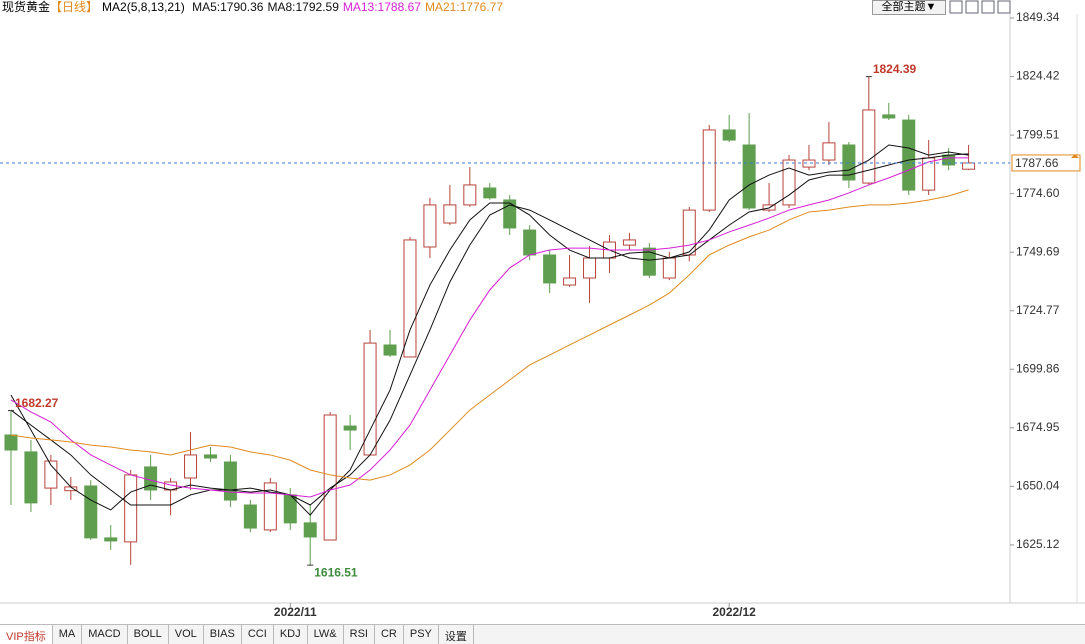 This screenshot has height=644, width=1085. What do you see at coordinates (303, 7) in the screenshot?
I see `legend-entry: MA8:1792.59` at bounding box center [303, 7].